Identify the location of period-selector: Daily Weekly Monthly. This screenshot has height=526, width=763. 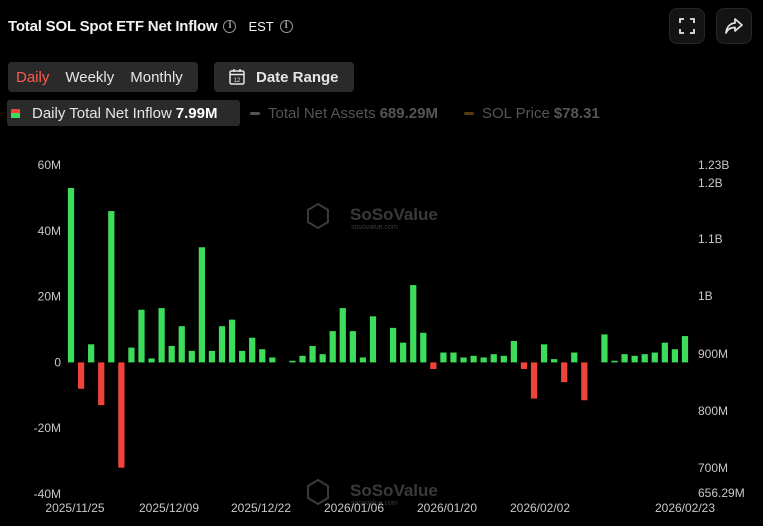
(103, 77).